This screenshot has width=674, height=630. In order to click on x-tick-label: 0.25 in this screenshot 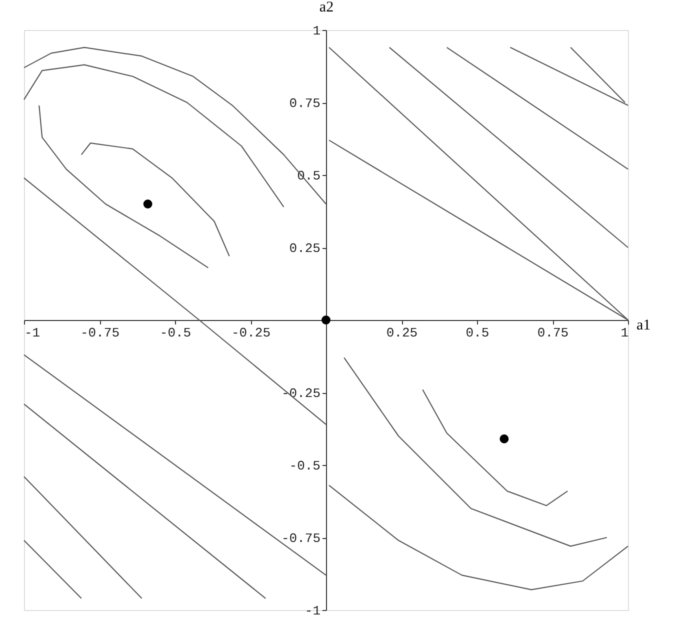, I will do `click(402, 333)`.